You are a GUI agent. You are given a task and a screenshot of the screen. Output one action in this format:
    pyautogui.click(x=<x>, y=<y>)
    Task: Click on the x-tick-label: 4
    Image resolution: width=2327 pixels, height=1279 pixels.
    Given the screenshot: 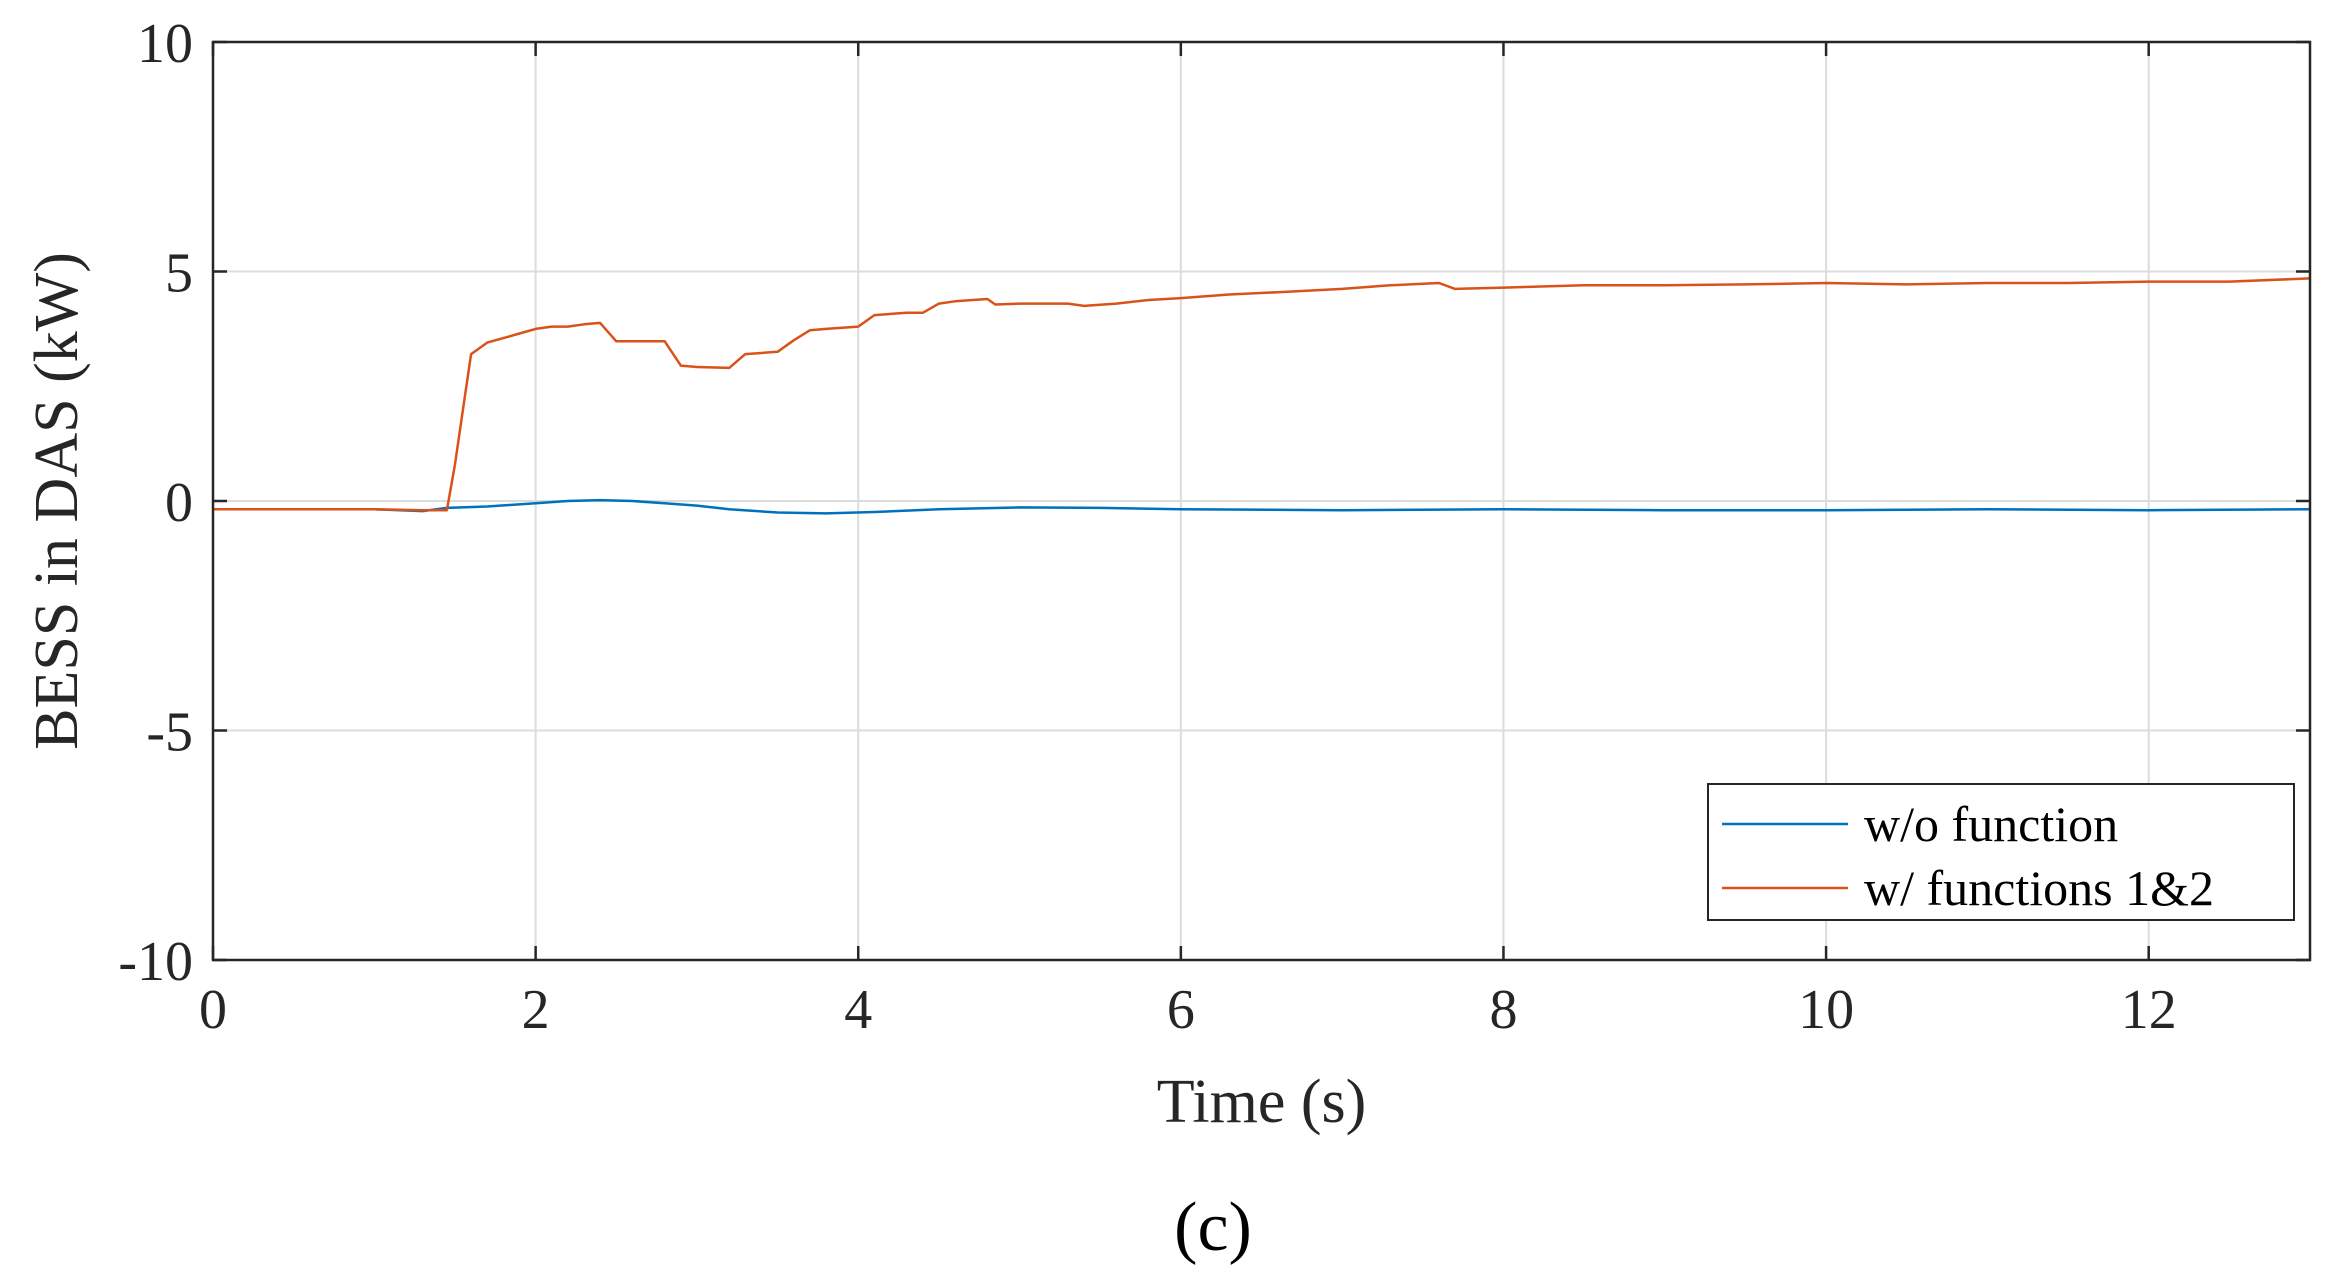 What is the action you would take?
    pyautogui.click(x=858, y=1010)
    